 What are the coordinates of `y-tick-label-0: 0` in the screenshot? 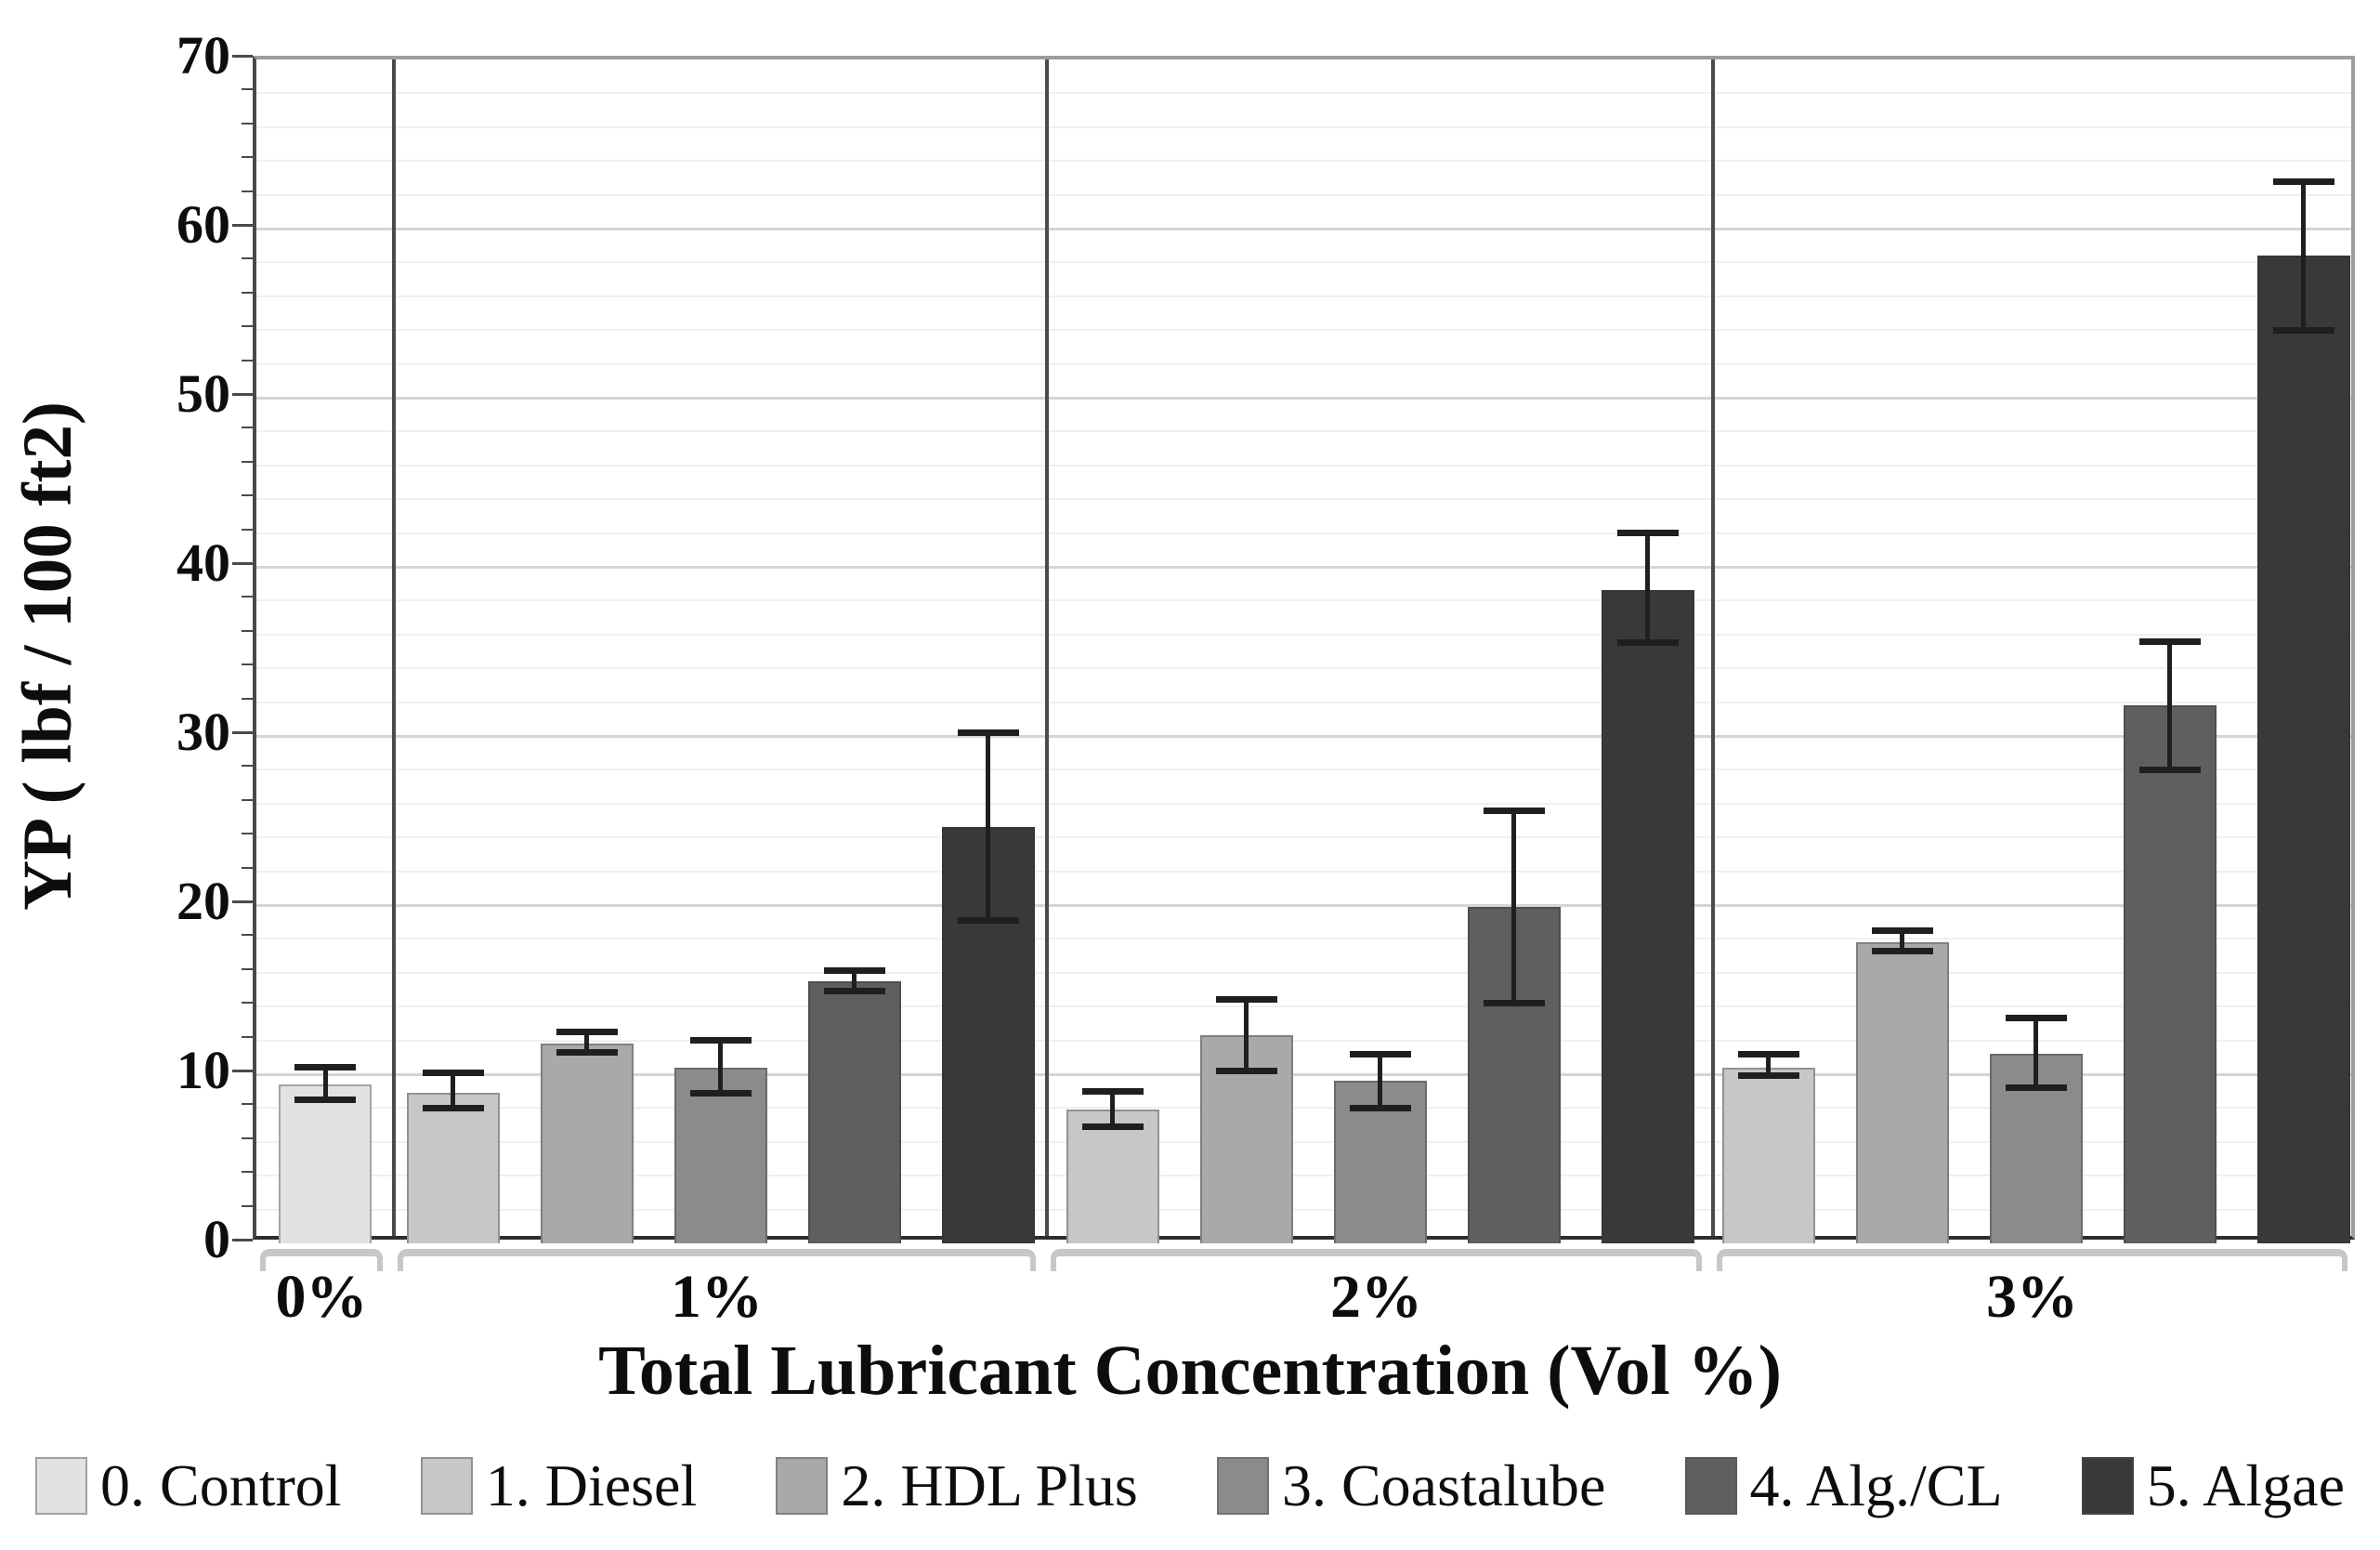 It's located at (216, 1239).